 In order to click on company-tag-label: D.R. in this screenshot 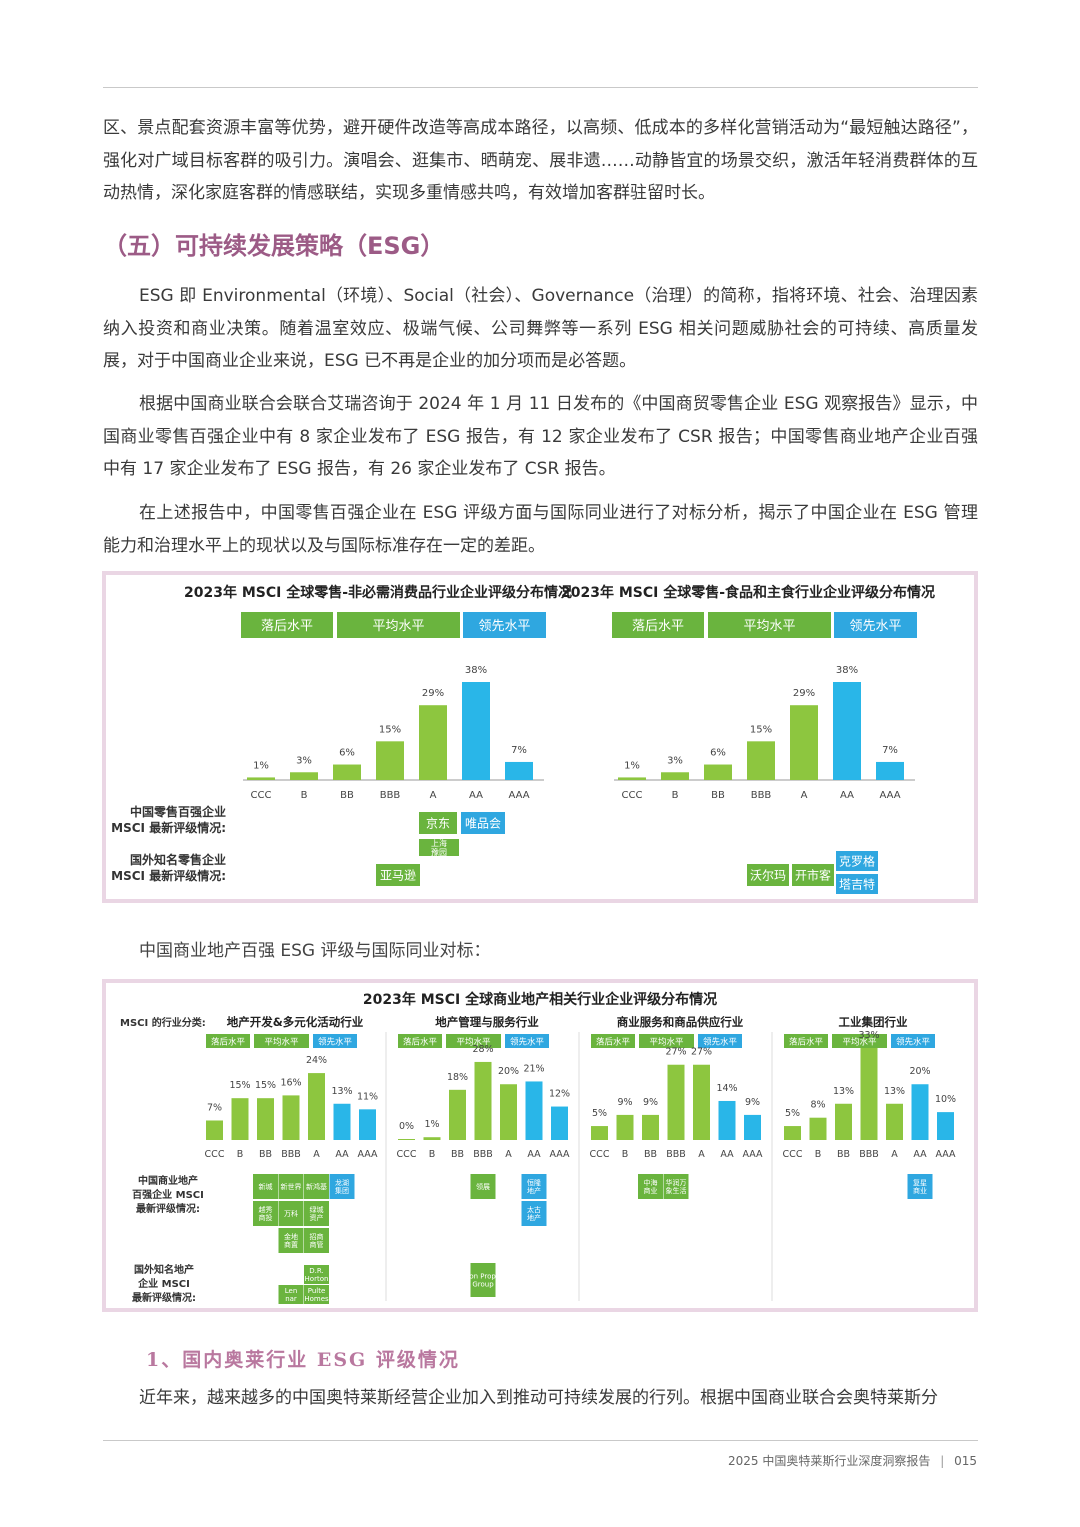, I will do `click(316, 1271)`.